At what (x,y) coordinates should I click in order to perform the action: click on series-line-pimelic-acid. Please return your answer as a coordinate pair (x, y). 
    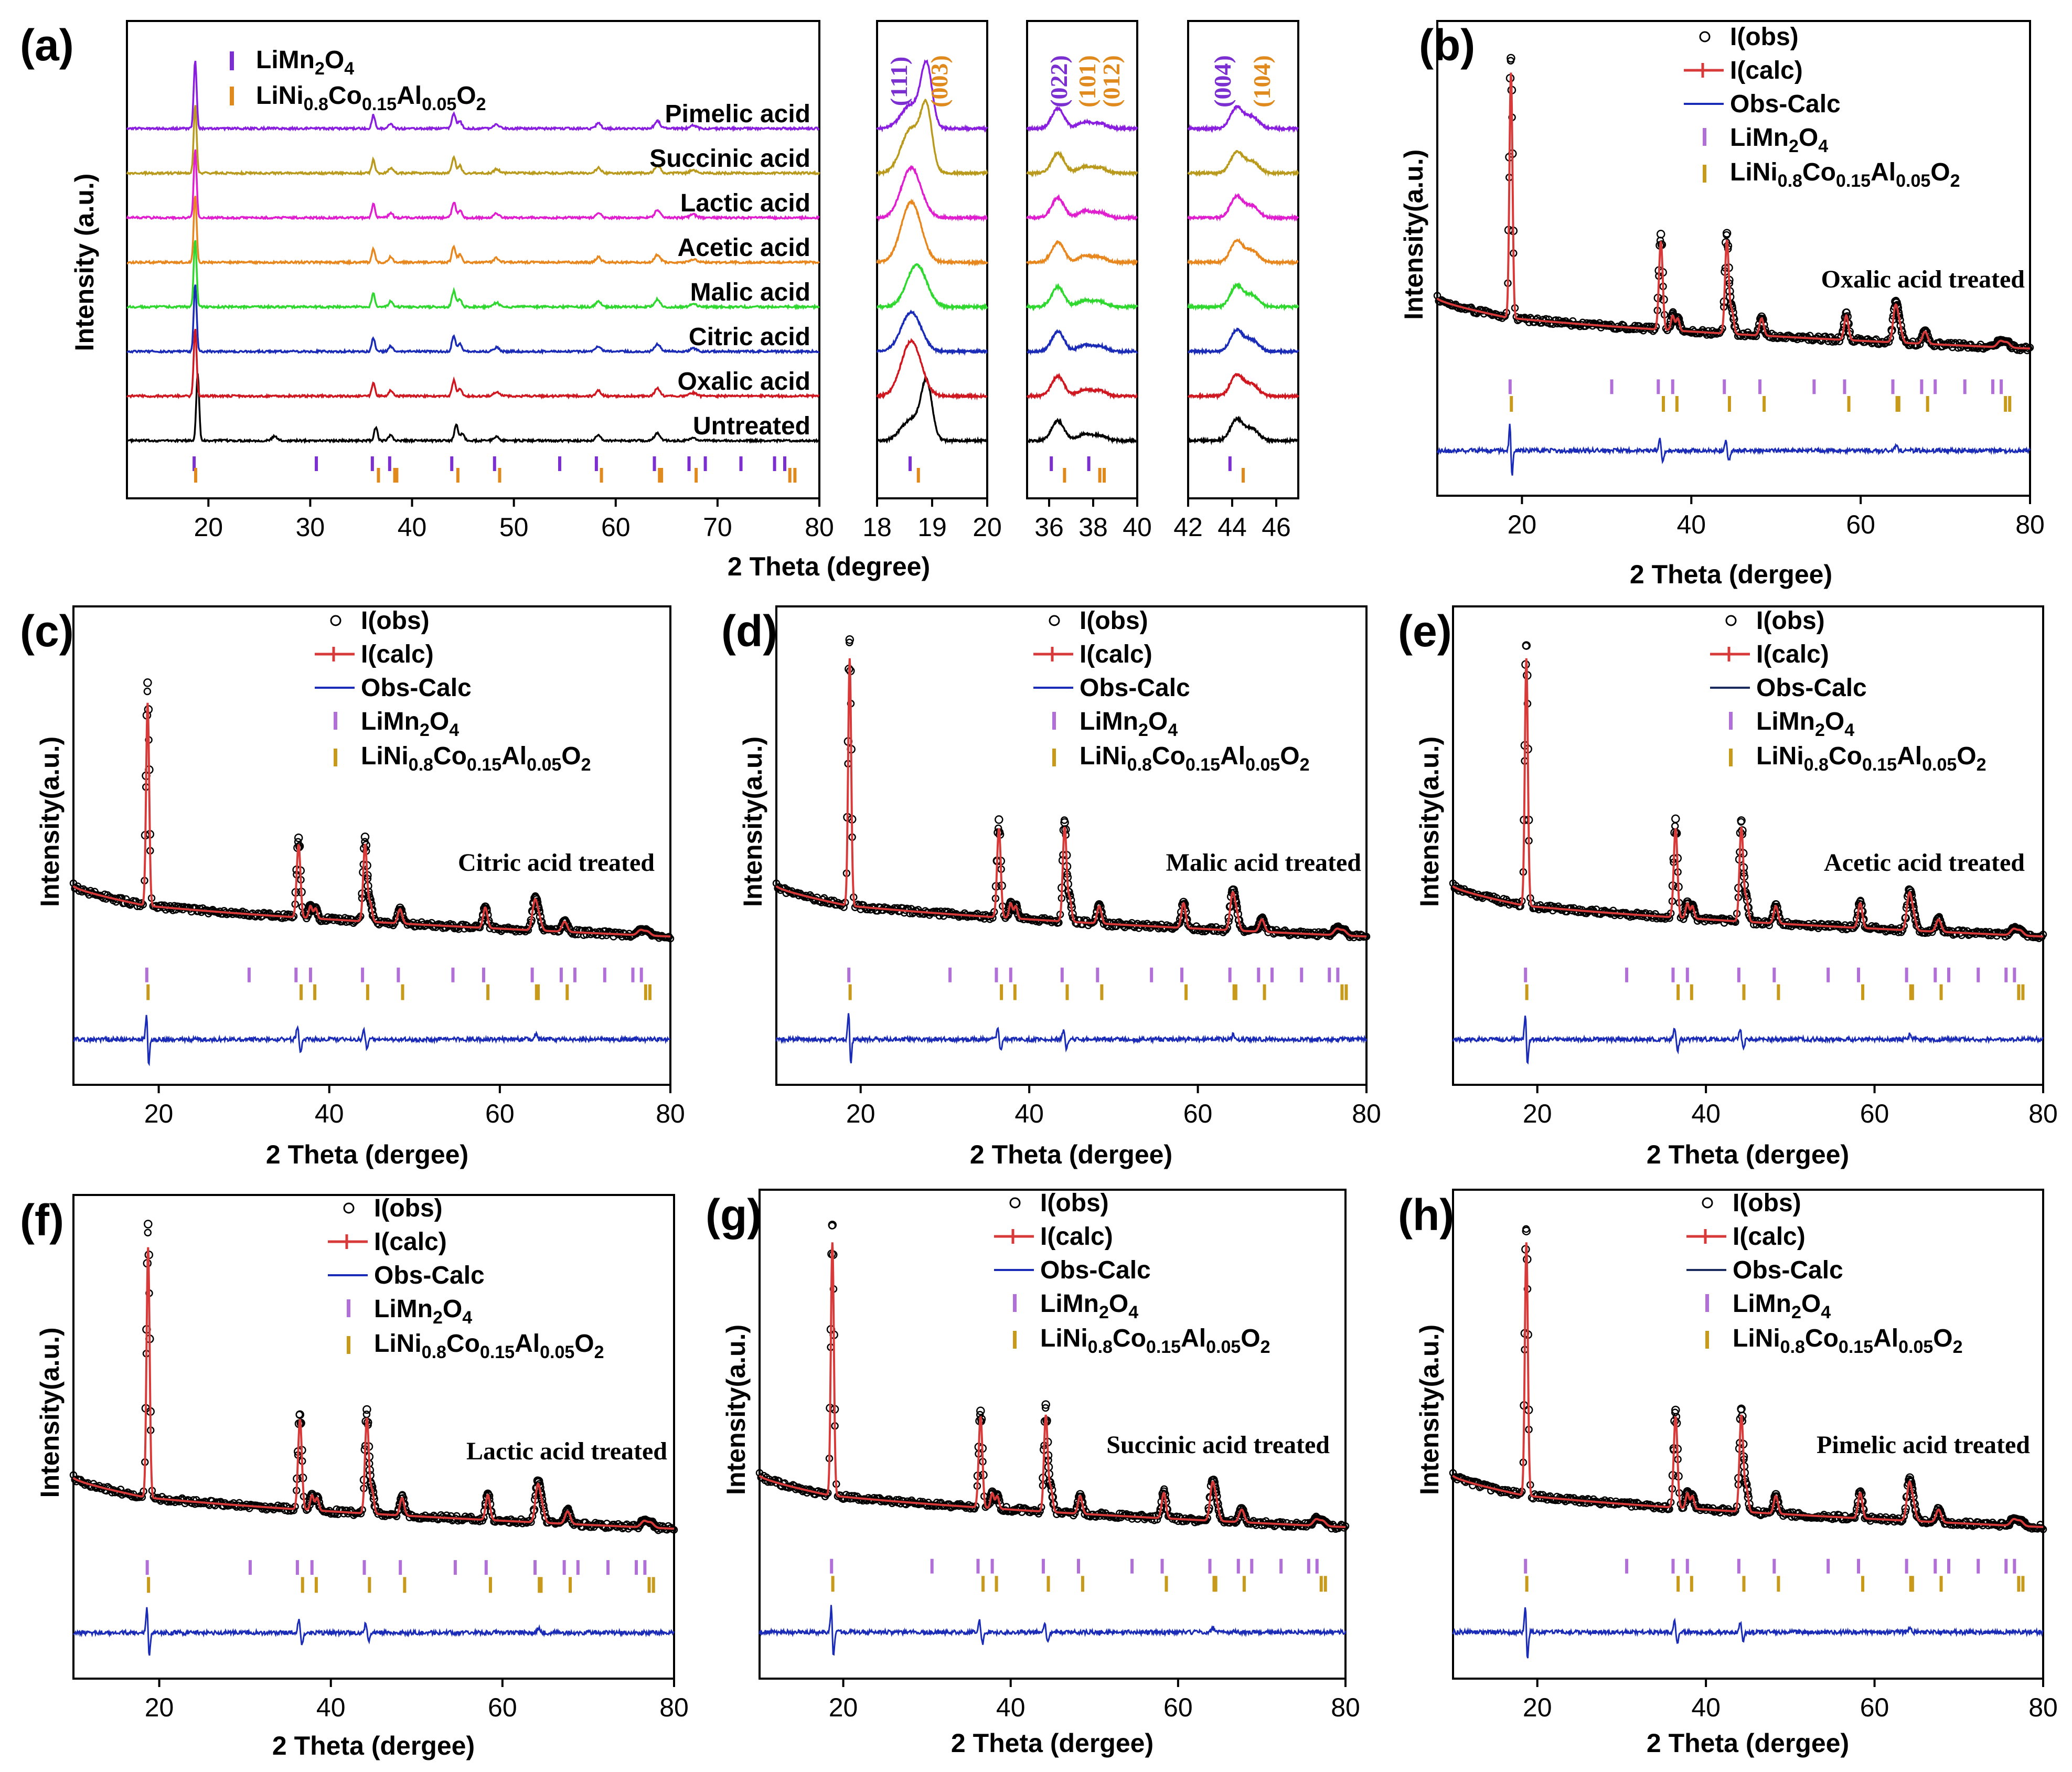
    Looking at the image, I should click on (473, 96).